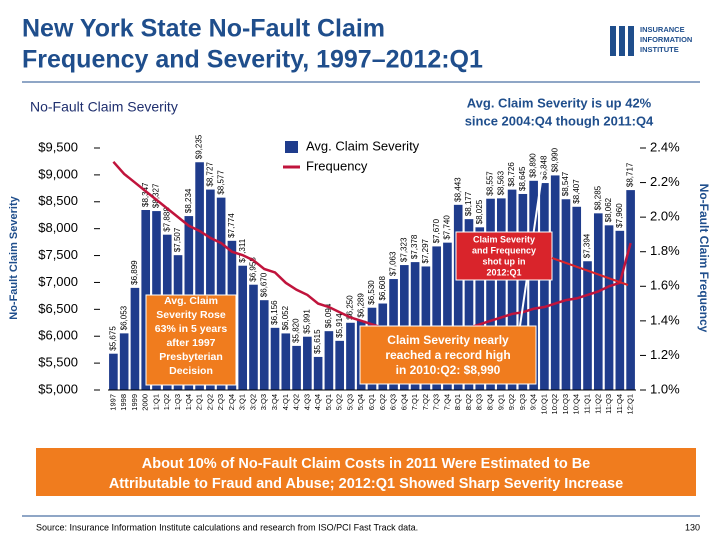  What do you see at coordinates (351, 155) in the screenshot?
I see `legend: Avg. Claim Severity Frequency` at bounding box center [351, 155].